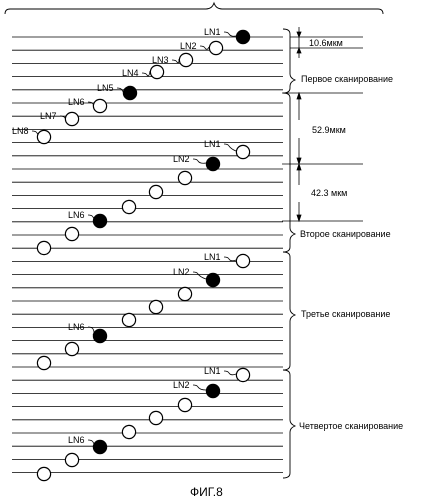 The height and width of the screenshot is (500, 428). What do you see at coordinates (289, 61) in the screenshot?
I see `brace-first-scan` at bounding box center [289, 61].